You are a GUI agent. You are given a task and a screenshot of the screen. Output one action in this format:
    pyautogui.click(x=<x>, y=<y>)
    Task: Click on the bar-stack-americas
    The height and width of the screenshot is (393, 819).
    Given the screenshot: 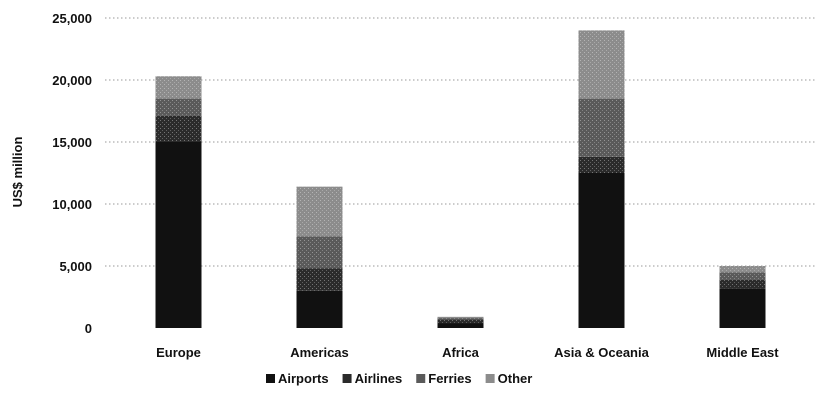 What is the action you would take?
    pyautogui.click(x=319, y=257)
    